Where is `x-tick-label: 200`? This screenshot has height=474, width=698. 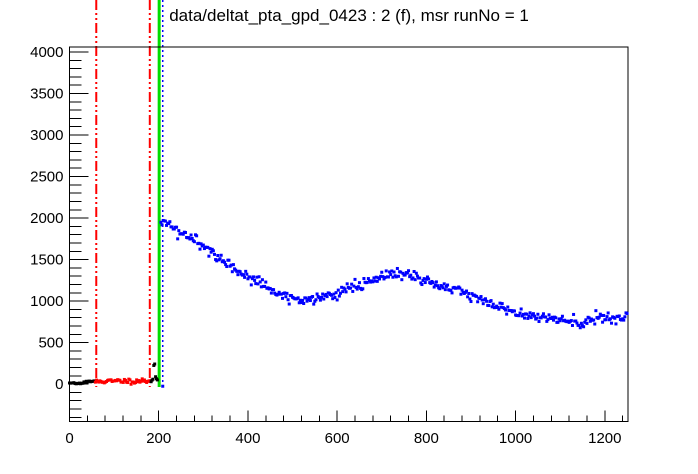 x-tick-label: 200 is located at coordinates (158, 438).